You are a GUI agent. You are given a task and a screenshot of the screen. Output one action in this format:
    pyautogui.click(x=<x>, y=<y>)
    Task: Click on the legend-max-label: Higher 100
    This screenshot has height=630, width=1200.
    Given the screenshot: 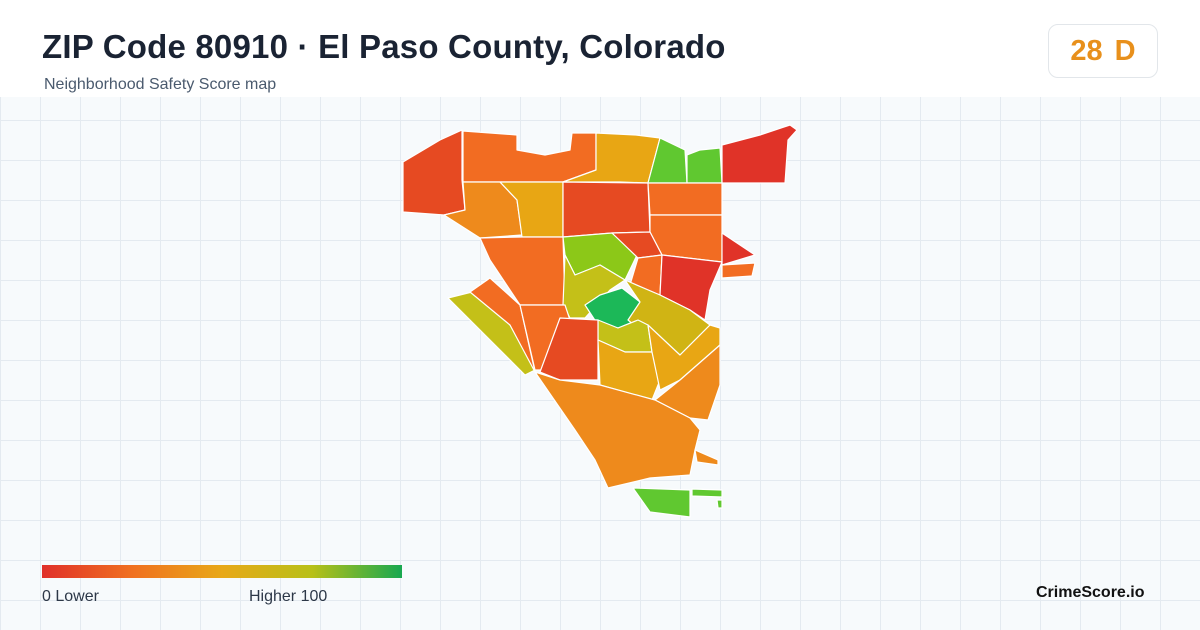 What is the action you would take?
    pyautogui.click(x=288, y=596)
    